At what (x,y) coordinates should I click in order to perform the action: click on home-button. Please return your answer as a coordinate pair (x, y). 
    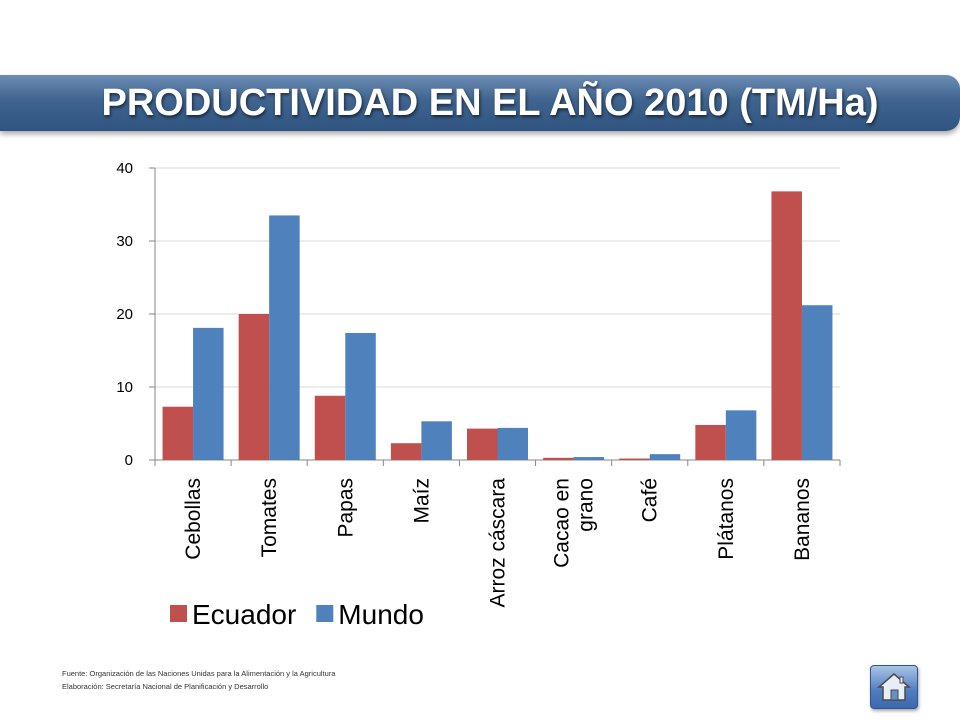
    Looking at the image, I should click on (894, 687).